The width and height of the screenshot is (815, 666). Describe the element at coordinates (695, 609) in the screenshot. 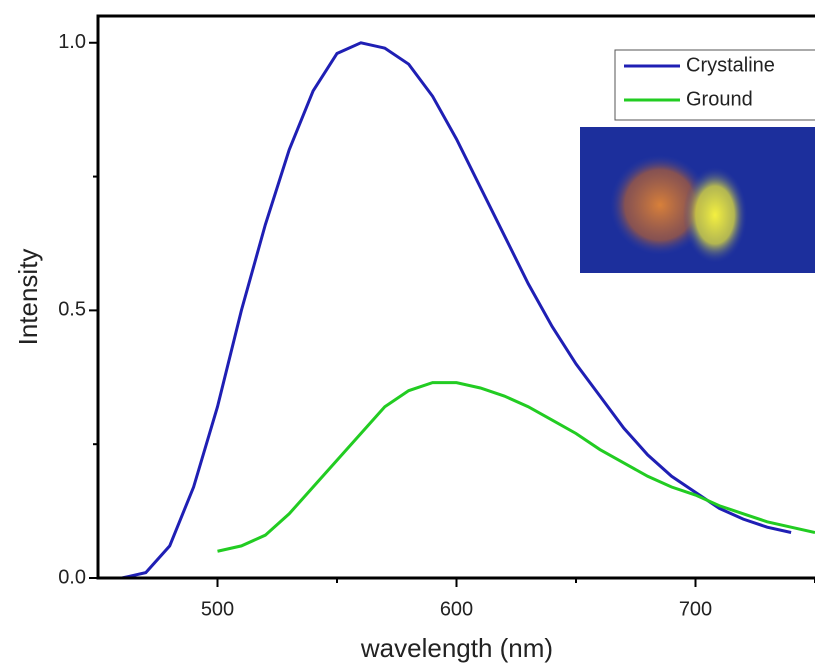

I see `x-tick-label: 700` at that location.